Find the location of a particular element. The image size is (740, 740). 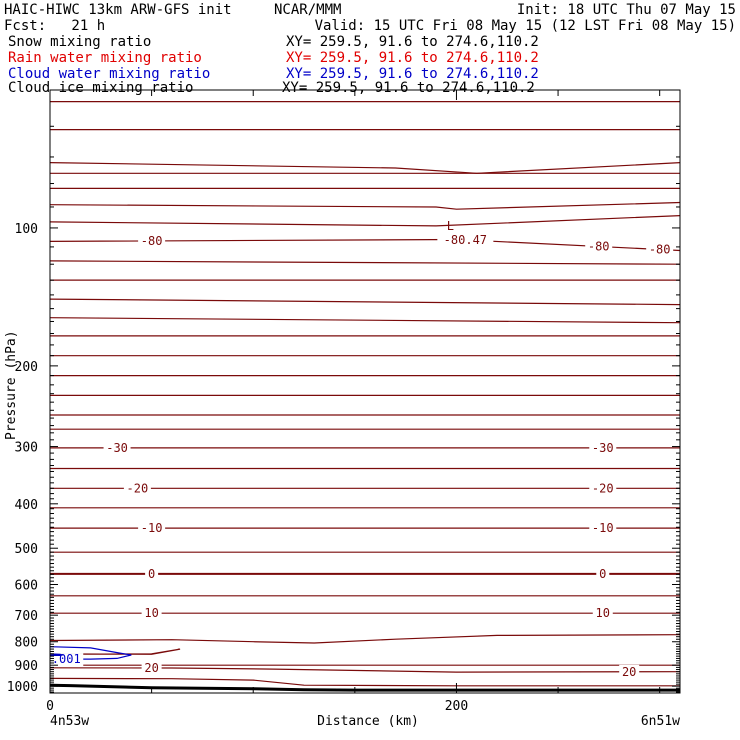

y-tick-label: 400 is located at coordinates (26, 505).